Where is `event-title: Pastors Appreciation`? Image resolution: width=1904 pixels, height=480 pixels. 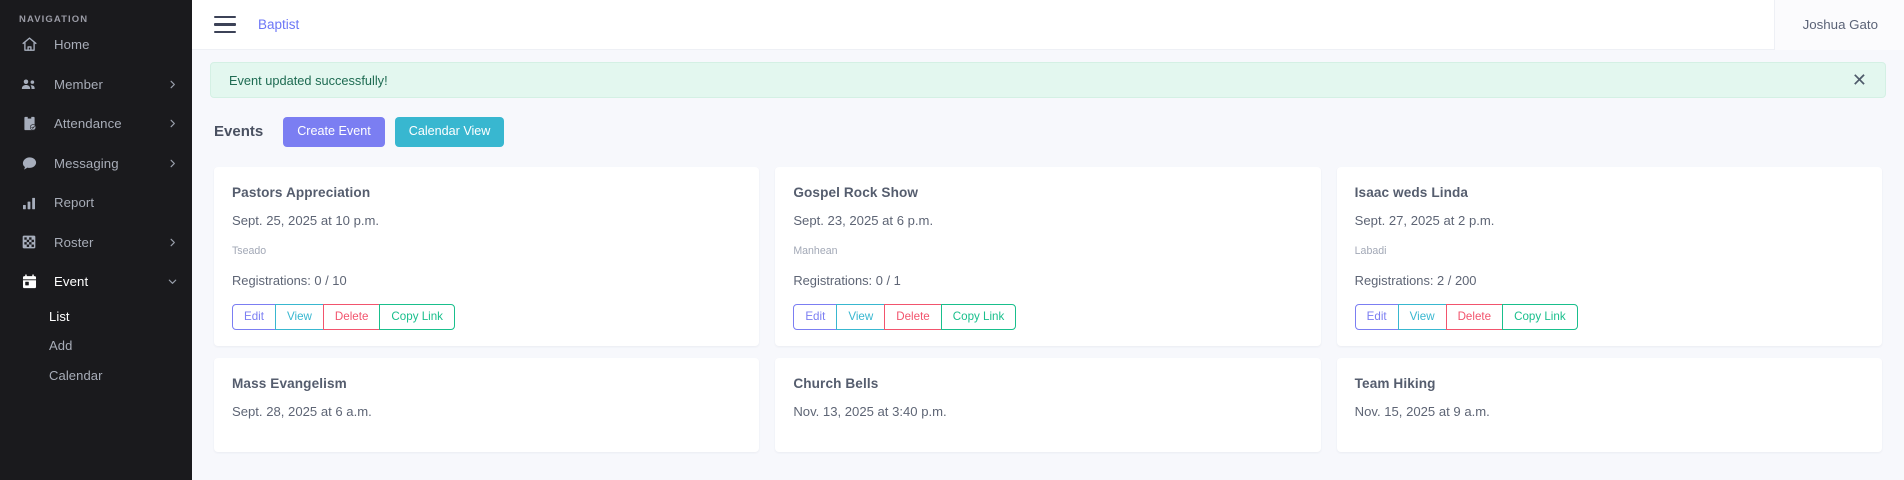
event-title: Pastors Appreciation is located at coordinates (301, 192).